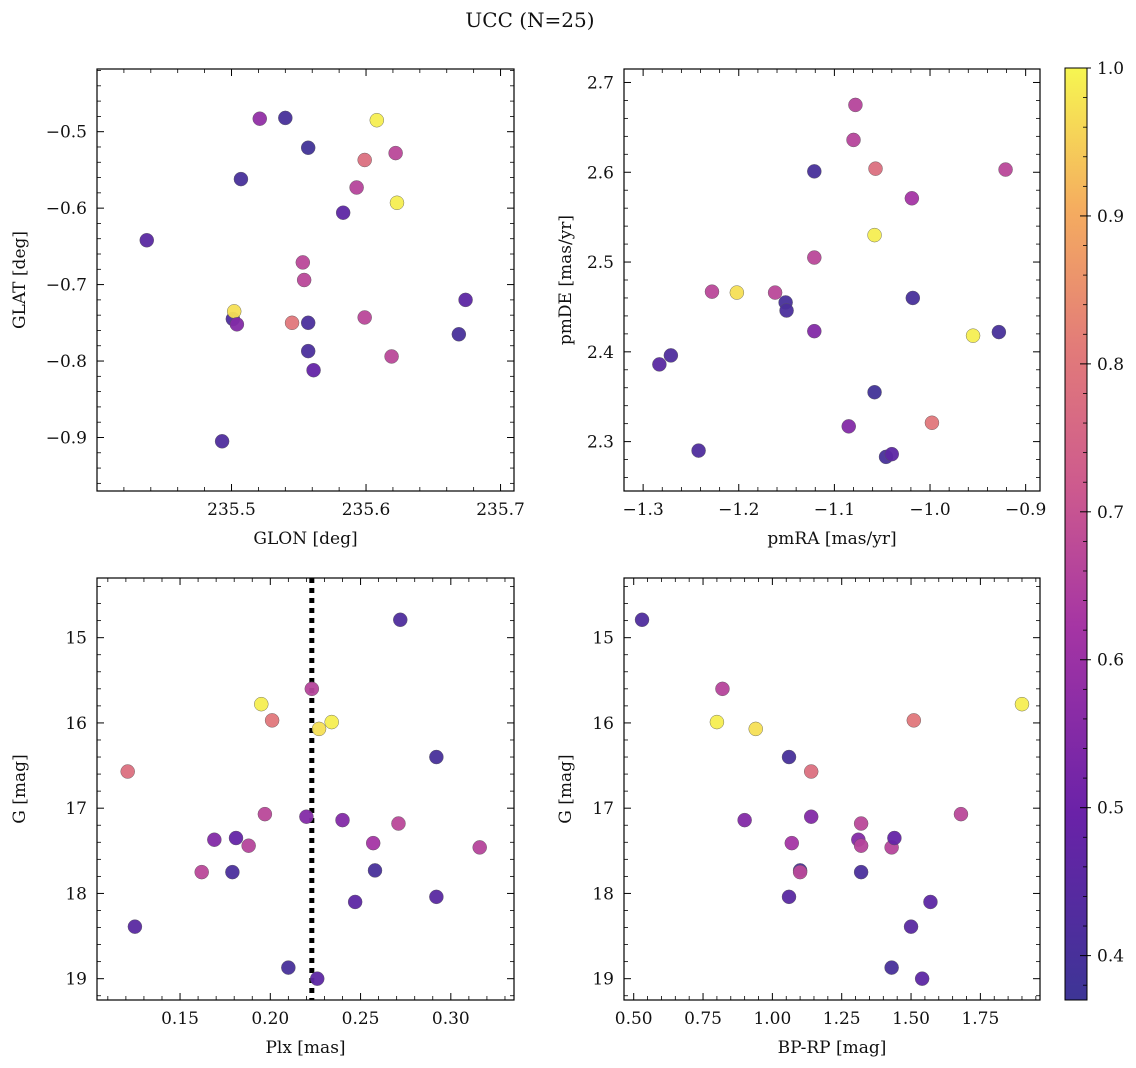  What do you see at coordinates (1110, 217) in the screenshot?
I see `colorbar-tick-label: 0.9` at bounding box center [1110, 217].